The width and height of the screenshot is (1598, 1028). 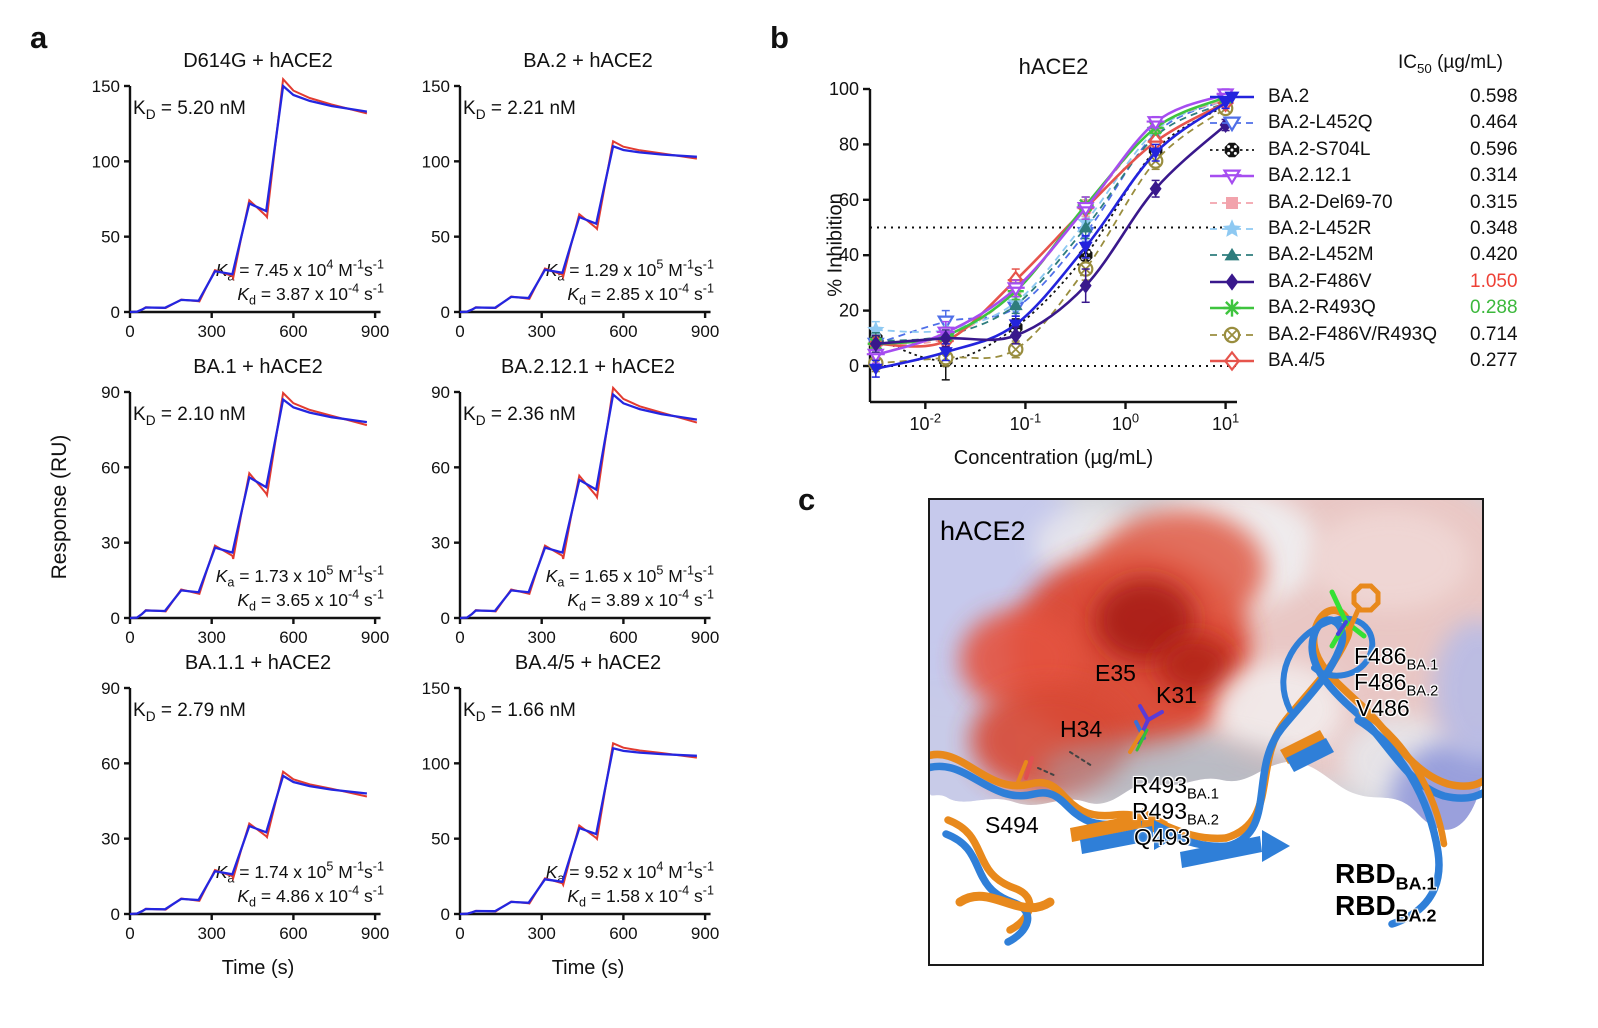 I want to click on svg-text: 80, so click(x=849, y=144).